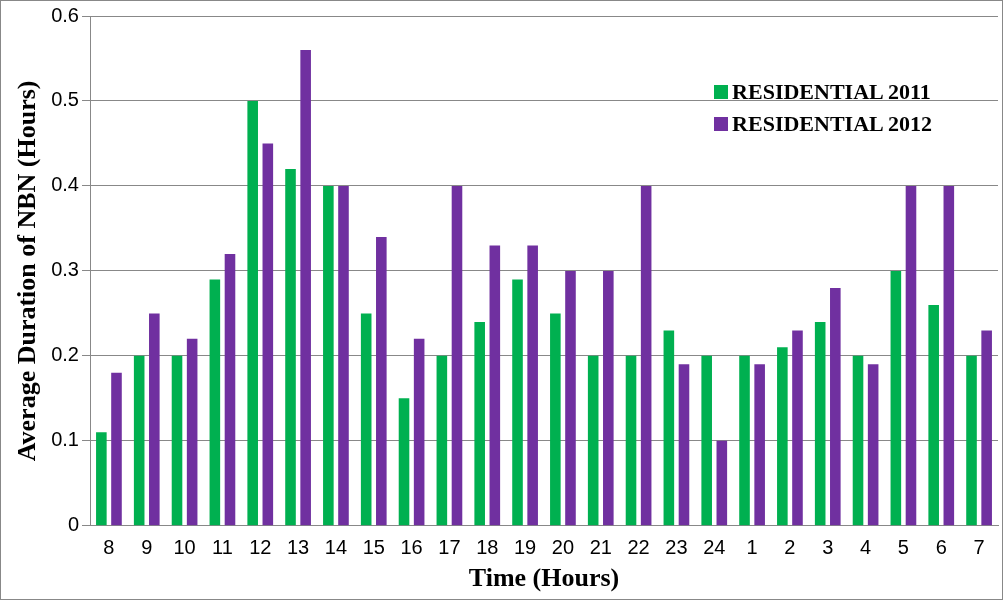 This screenshot has height=600, width=1003. I want to click on x-tick-label: 4, so click(866, 547).